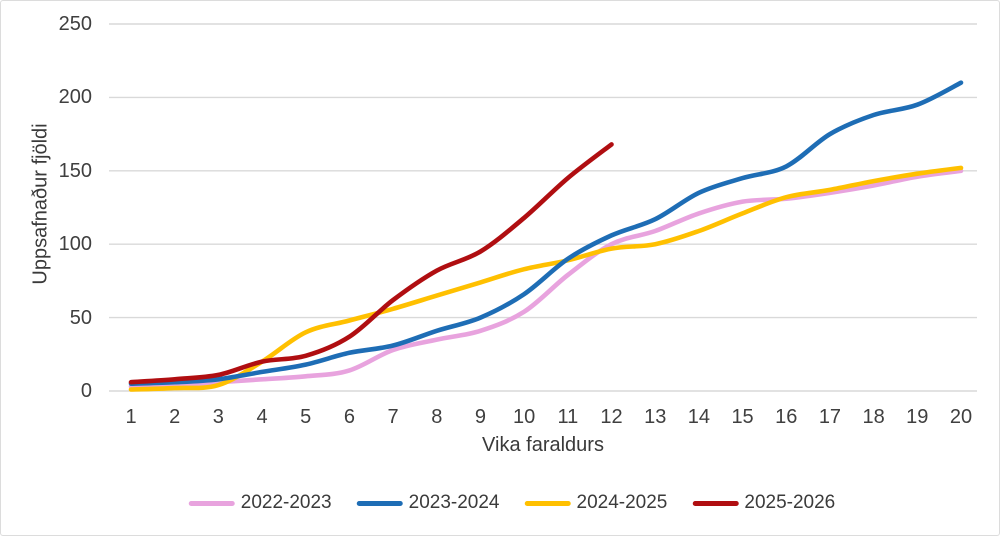 This screenshot has width=1000, height=536. What do you see at coordinates (286, 502) in the screenshot?
I see `legend-label: 2022-2023` at bounding box center [286, 502].